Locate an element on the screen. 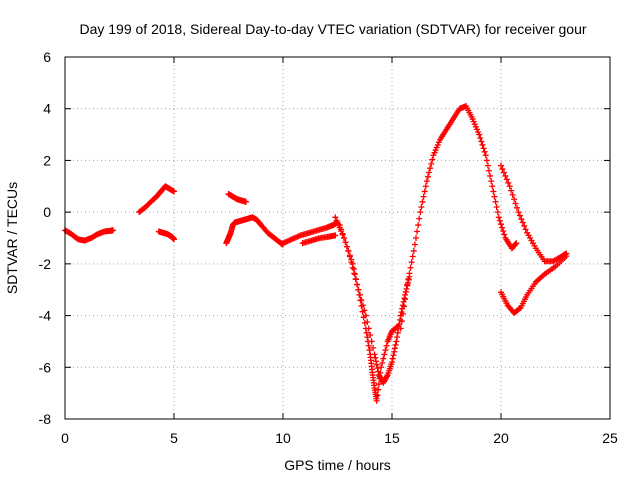 This screenshot has height=480, width=640. y-tick-label: -2 is located at coordinates (45, 264).